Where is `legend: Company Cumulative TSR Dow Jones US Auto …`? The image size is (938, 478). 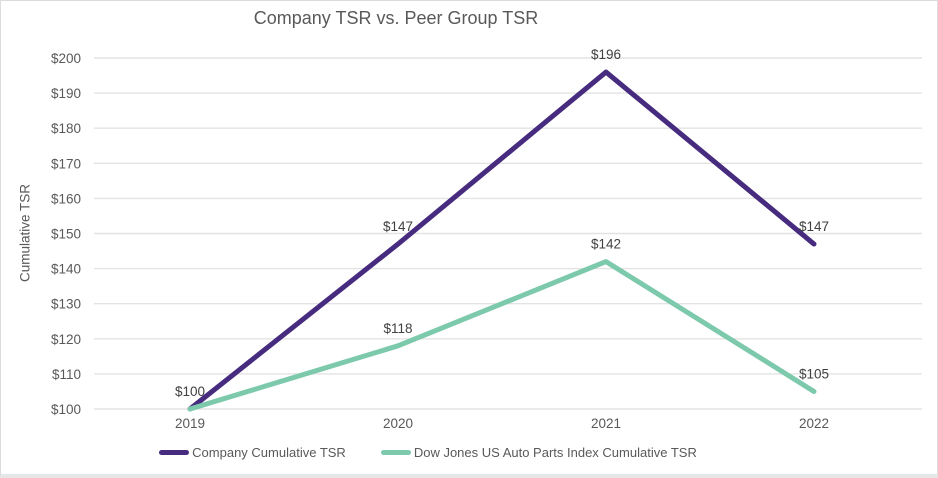
legend: Company Cumulative TSR Dow Jones US Auto … is located at coordinates (428, 452).